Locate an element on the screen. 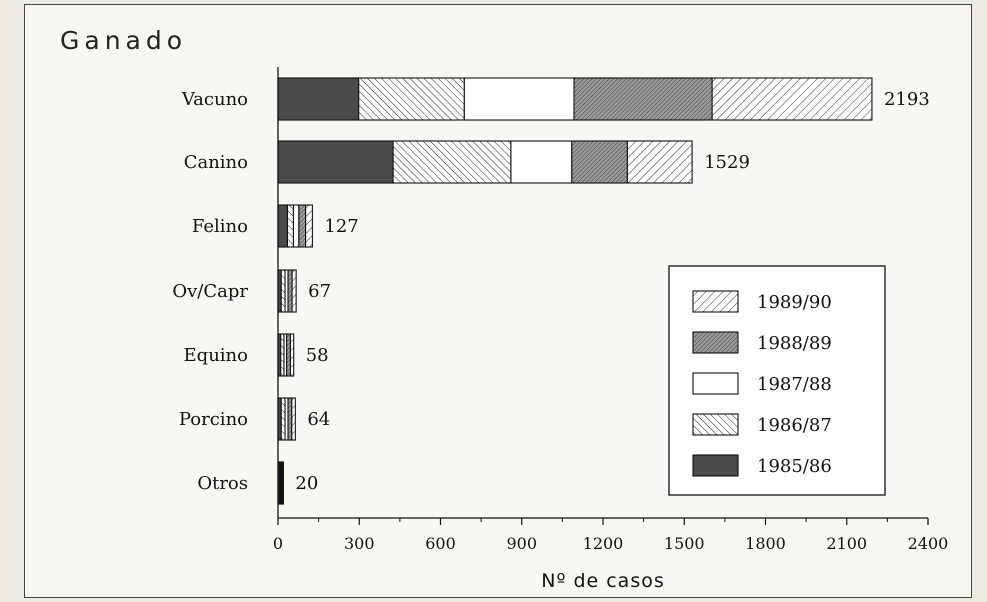  legend-label-1986-87: 1986/87 is located at coordinates (794, 425).